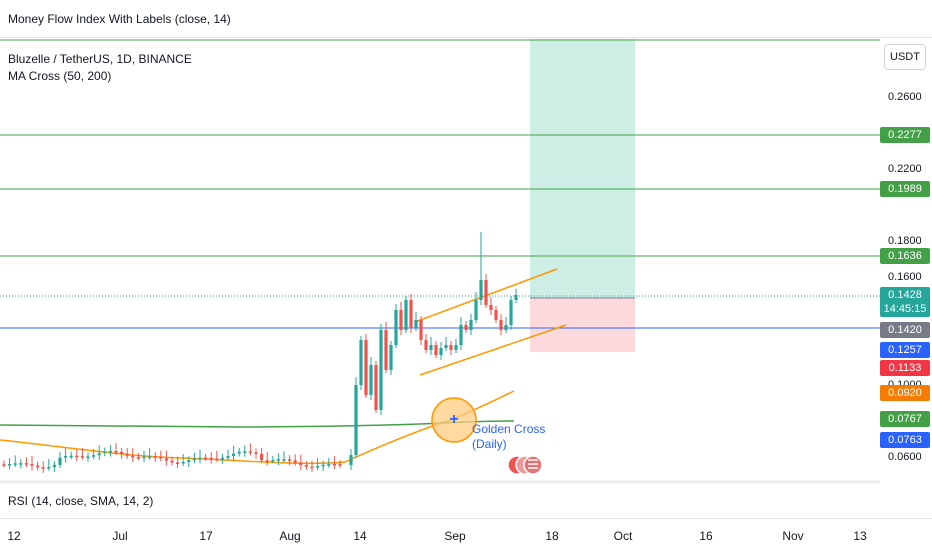 Image resolution: width=932 pixels, height=550 pixels. What do you see at coordinates (360, 536) in the screenshot?
I see `time-axis-label: 14` at bounding box center [360, 536].